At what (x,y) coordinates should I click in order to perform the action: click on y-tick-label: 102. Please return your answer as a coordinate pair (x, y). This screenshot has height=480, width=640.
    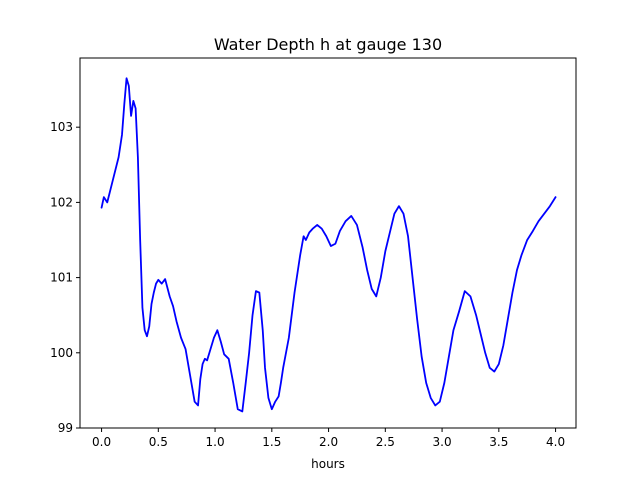
    Looking at the image, I should click on (61, 202).